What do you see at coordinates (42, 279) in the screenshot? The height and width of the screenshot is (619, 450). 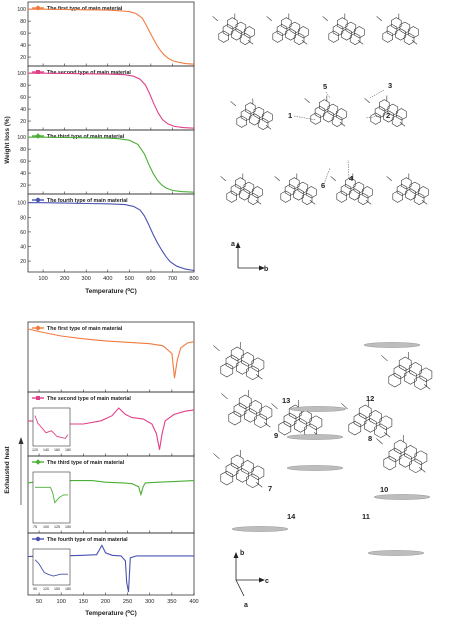 I see `x-tick-label: 100` at bounding box center [42, 279].